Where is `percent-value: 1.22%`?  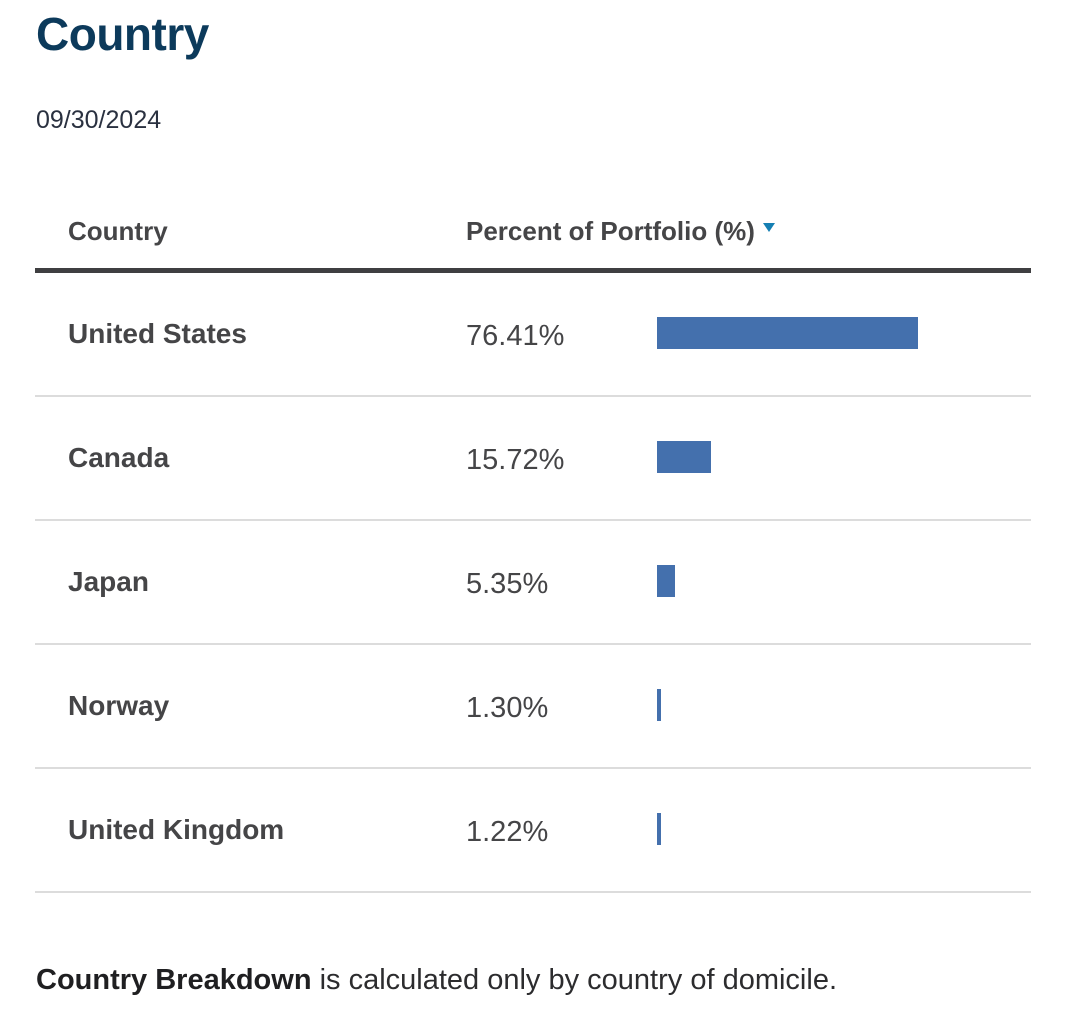
percent-value: 1.22% is located at coordinates (507, 832).